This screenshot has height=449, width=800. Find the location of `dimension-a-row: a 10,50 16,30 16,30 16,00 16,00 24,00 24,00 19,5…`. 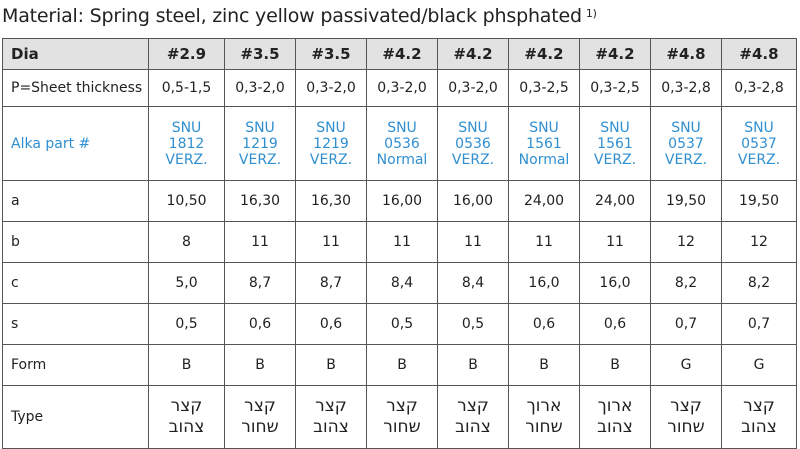

dimension-a-row: a 10,50 16,30 16,30 16,00 16,00 24,00 24,00 19,5… is located at coordinates (399, 201).